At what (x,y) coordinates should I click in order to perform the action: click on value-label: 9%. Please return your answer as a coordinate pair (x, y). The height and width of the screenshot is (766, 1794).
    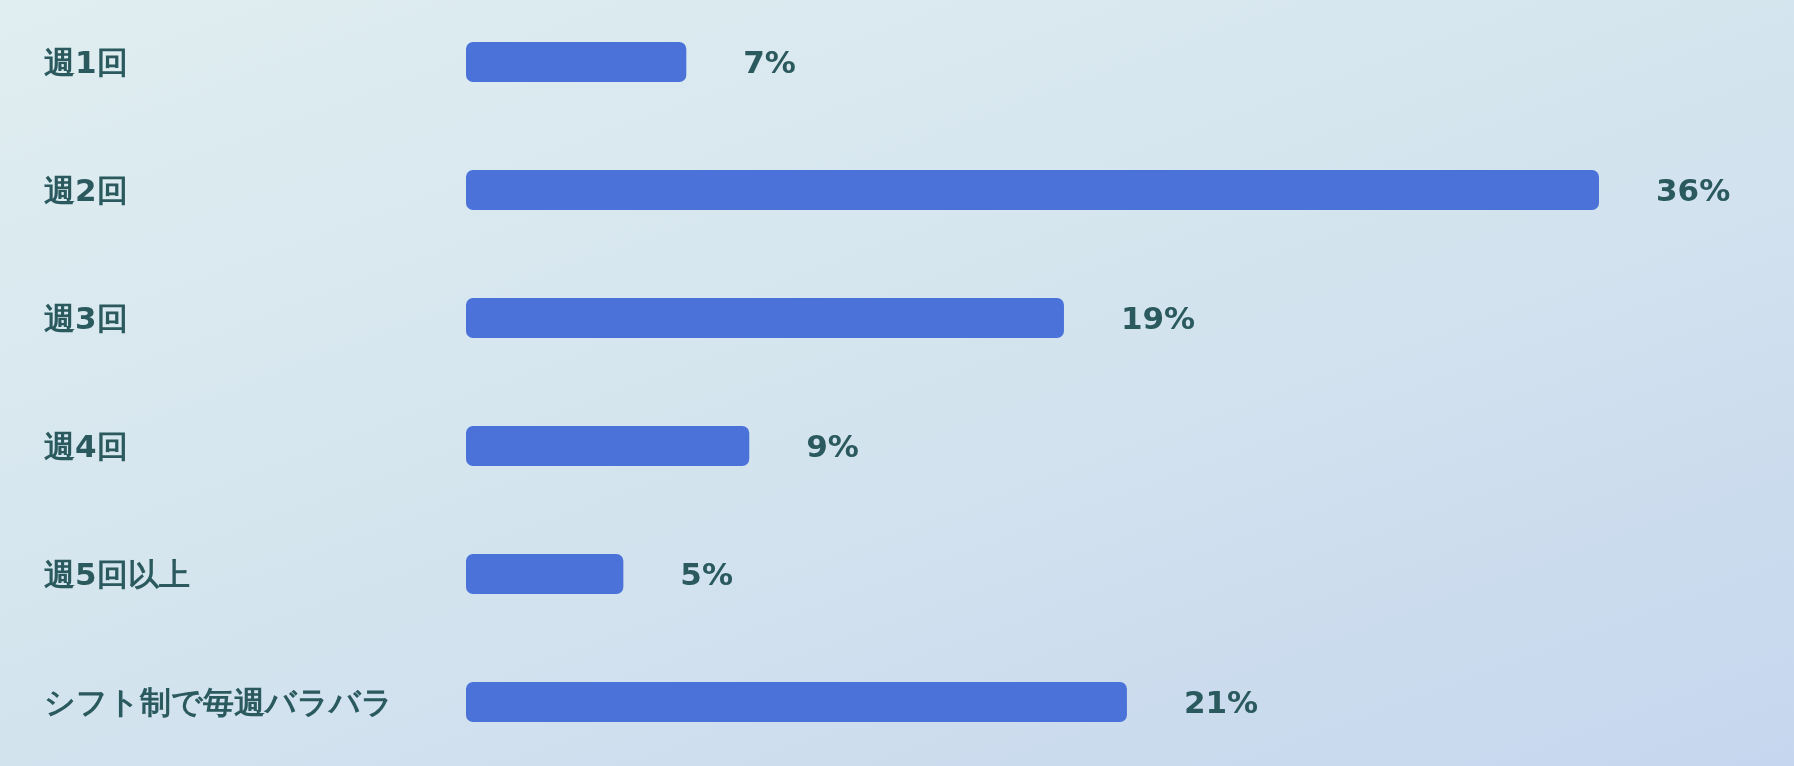
    Looking at the image, I should click on (832, 446).